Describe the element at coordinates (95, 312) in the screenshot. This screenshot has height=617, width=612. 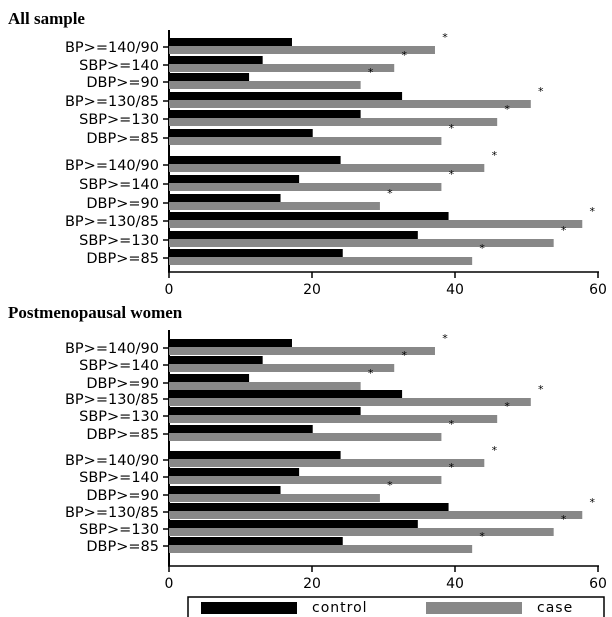
I see `panel-title: Postmenopausal women` at that location.